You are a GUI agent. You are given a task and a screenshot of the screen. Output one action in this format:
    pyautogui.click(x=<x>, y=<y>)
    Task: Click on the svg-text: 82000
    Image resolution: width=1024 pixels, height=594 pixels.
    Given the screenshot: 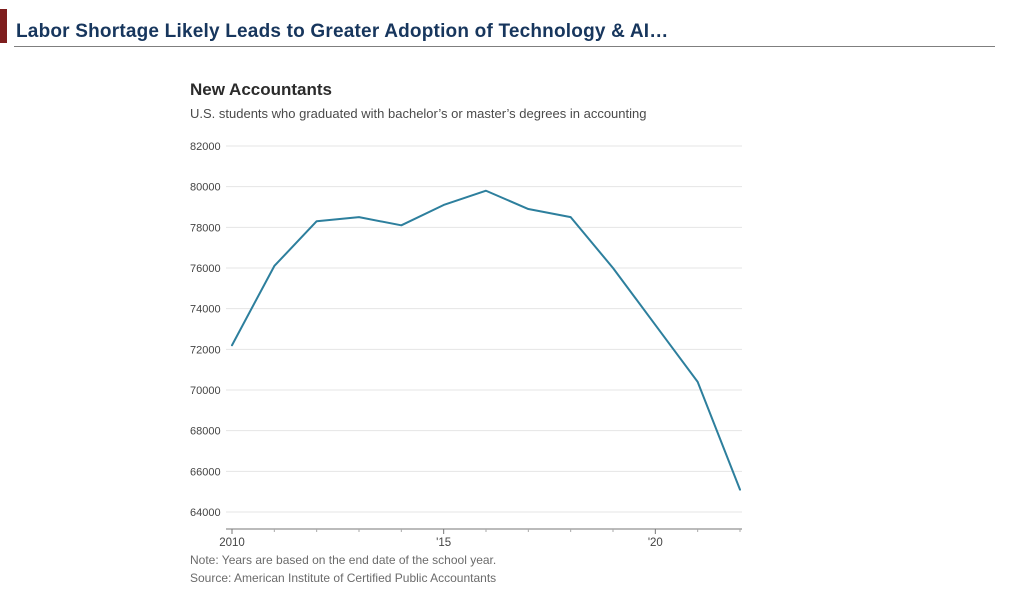 What is the action you would take?
    pyautogui.click(x=205, y=147)
    